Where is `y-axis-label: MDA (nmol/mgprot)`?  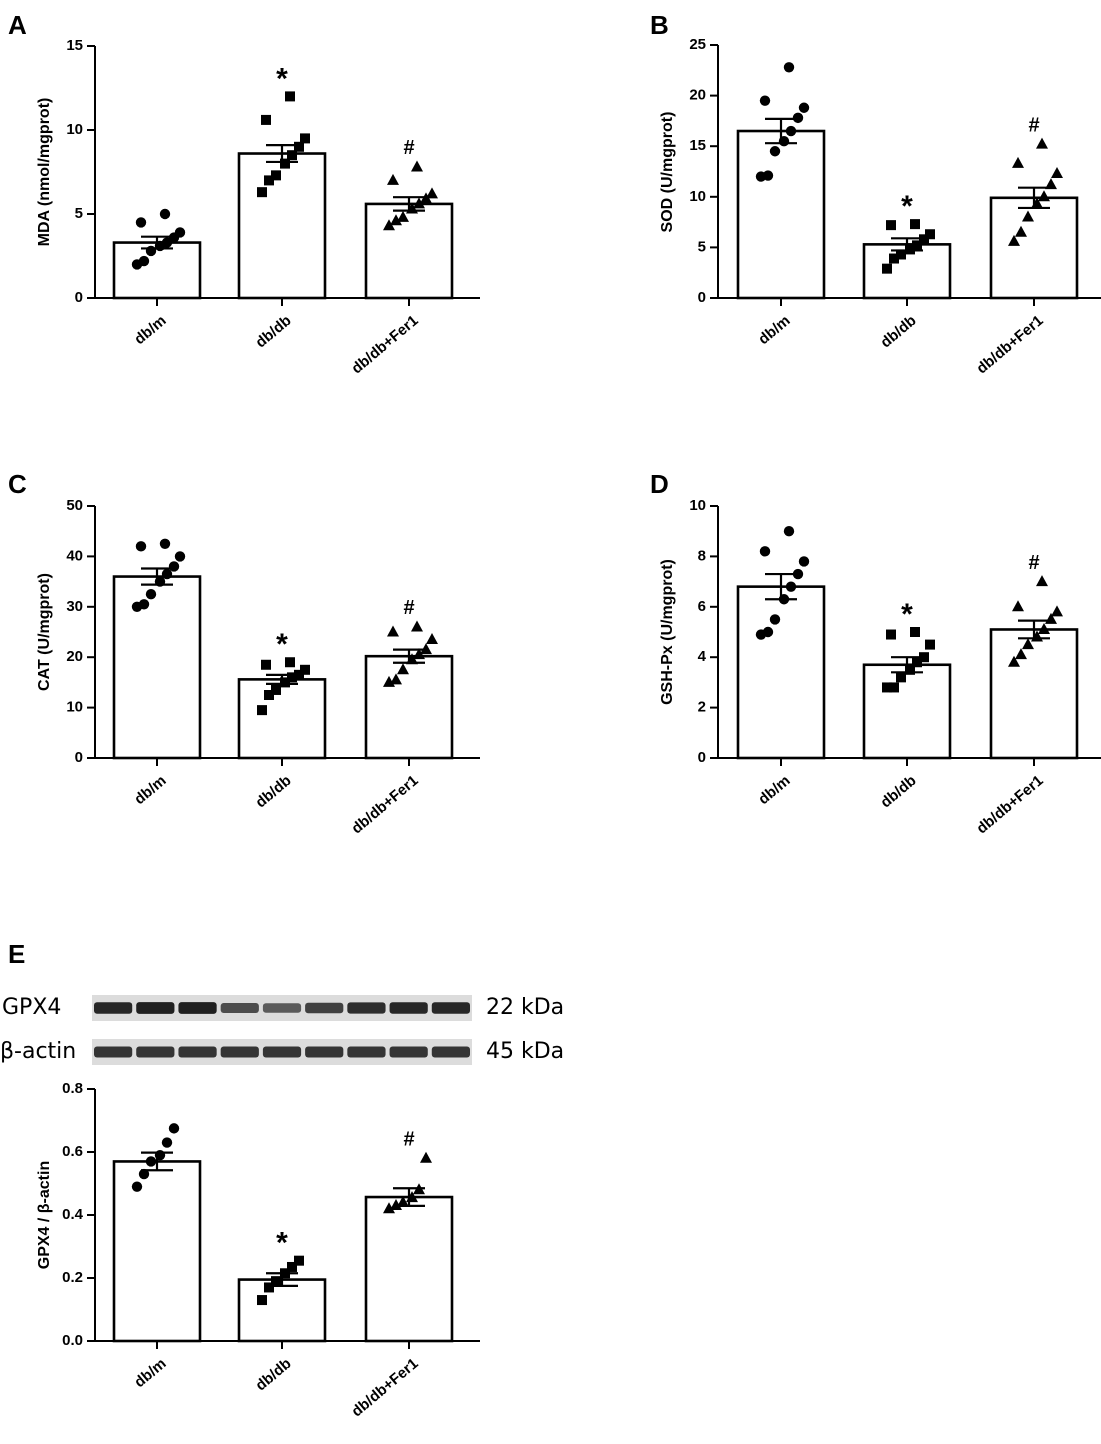
y-axis-label: MDA (nmol/mgprot) is located at coordinates (44, 172).